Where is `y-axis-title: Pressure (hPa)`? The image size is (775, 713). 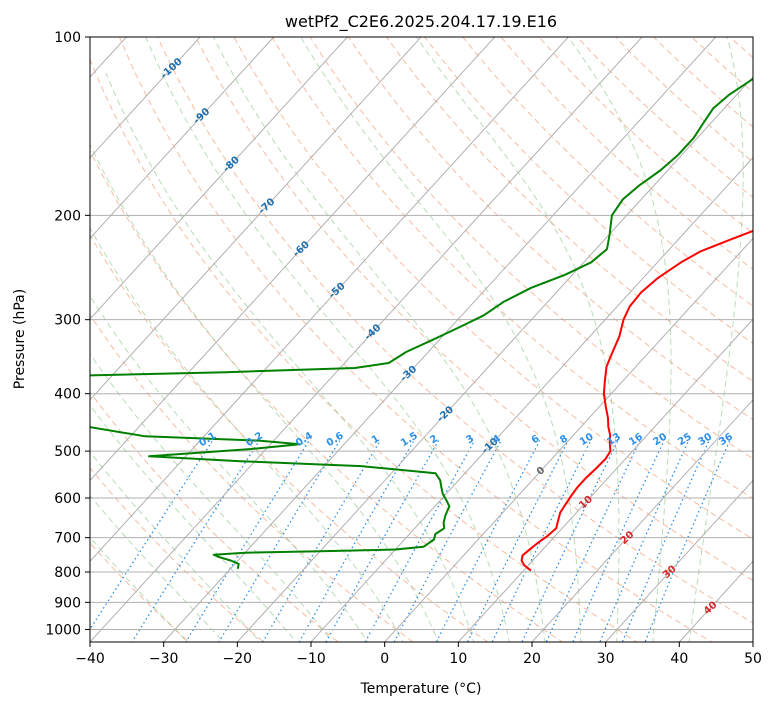 y-axis-title: Pressure (hPa) is located at coordinates (20, 339).